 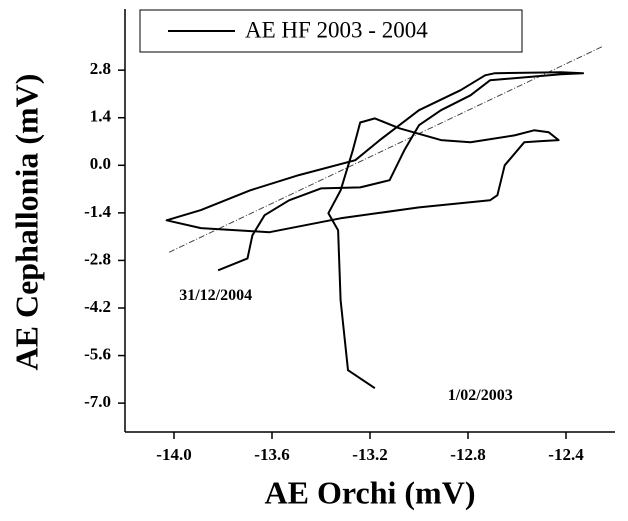 What do you see at coordinates (97, 401) in the screenshot?
I see `y-tick-label: -7.0` at bounding box center [97, 401].